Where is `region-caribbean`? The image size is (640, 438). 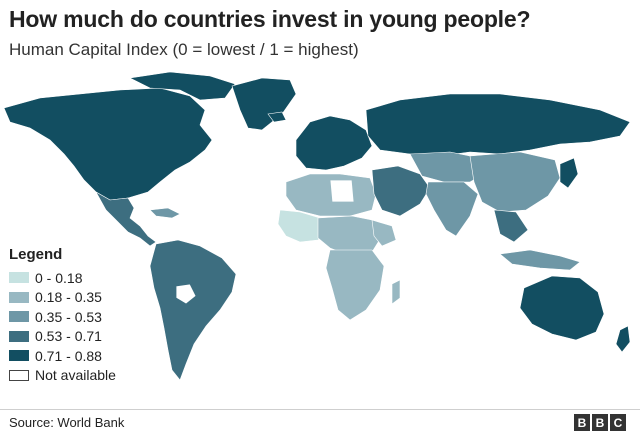 region-caribbean is located at coordinates (165, 213).